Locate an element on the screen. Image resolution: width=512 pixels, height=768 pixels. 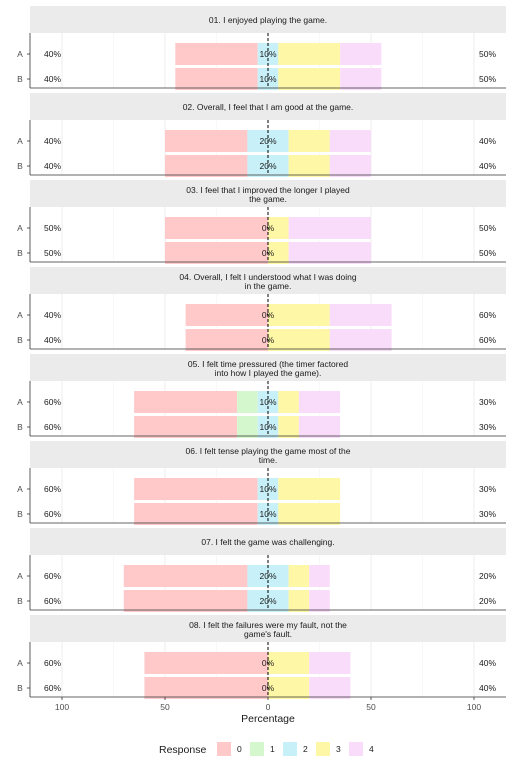
panel-title: 01. I enjoyed playing the game. is located at coordinates (268, 20).